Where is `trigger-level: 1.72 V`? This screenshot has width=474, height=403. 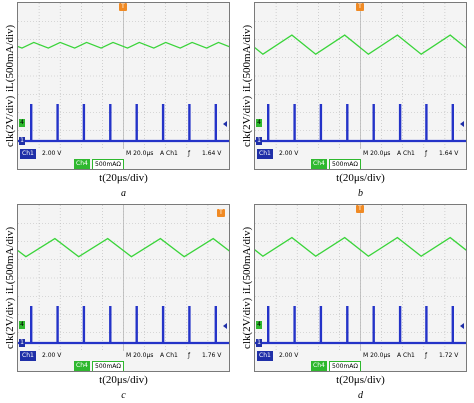
trigger-level: 1.72 V is located at coordinates (449, 355).